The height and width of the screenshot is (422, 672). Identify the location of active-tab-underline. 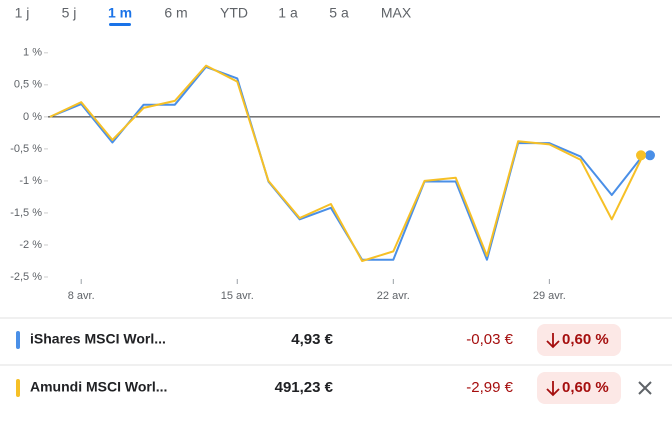
(120, 24).